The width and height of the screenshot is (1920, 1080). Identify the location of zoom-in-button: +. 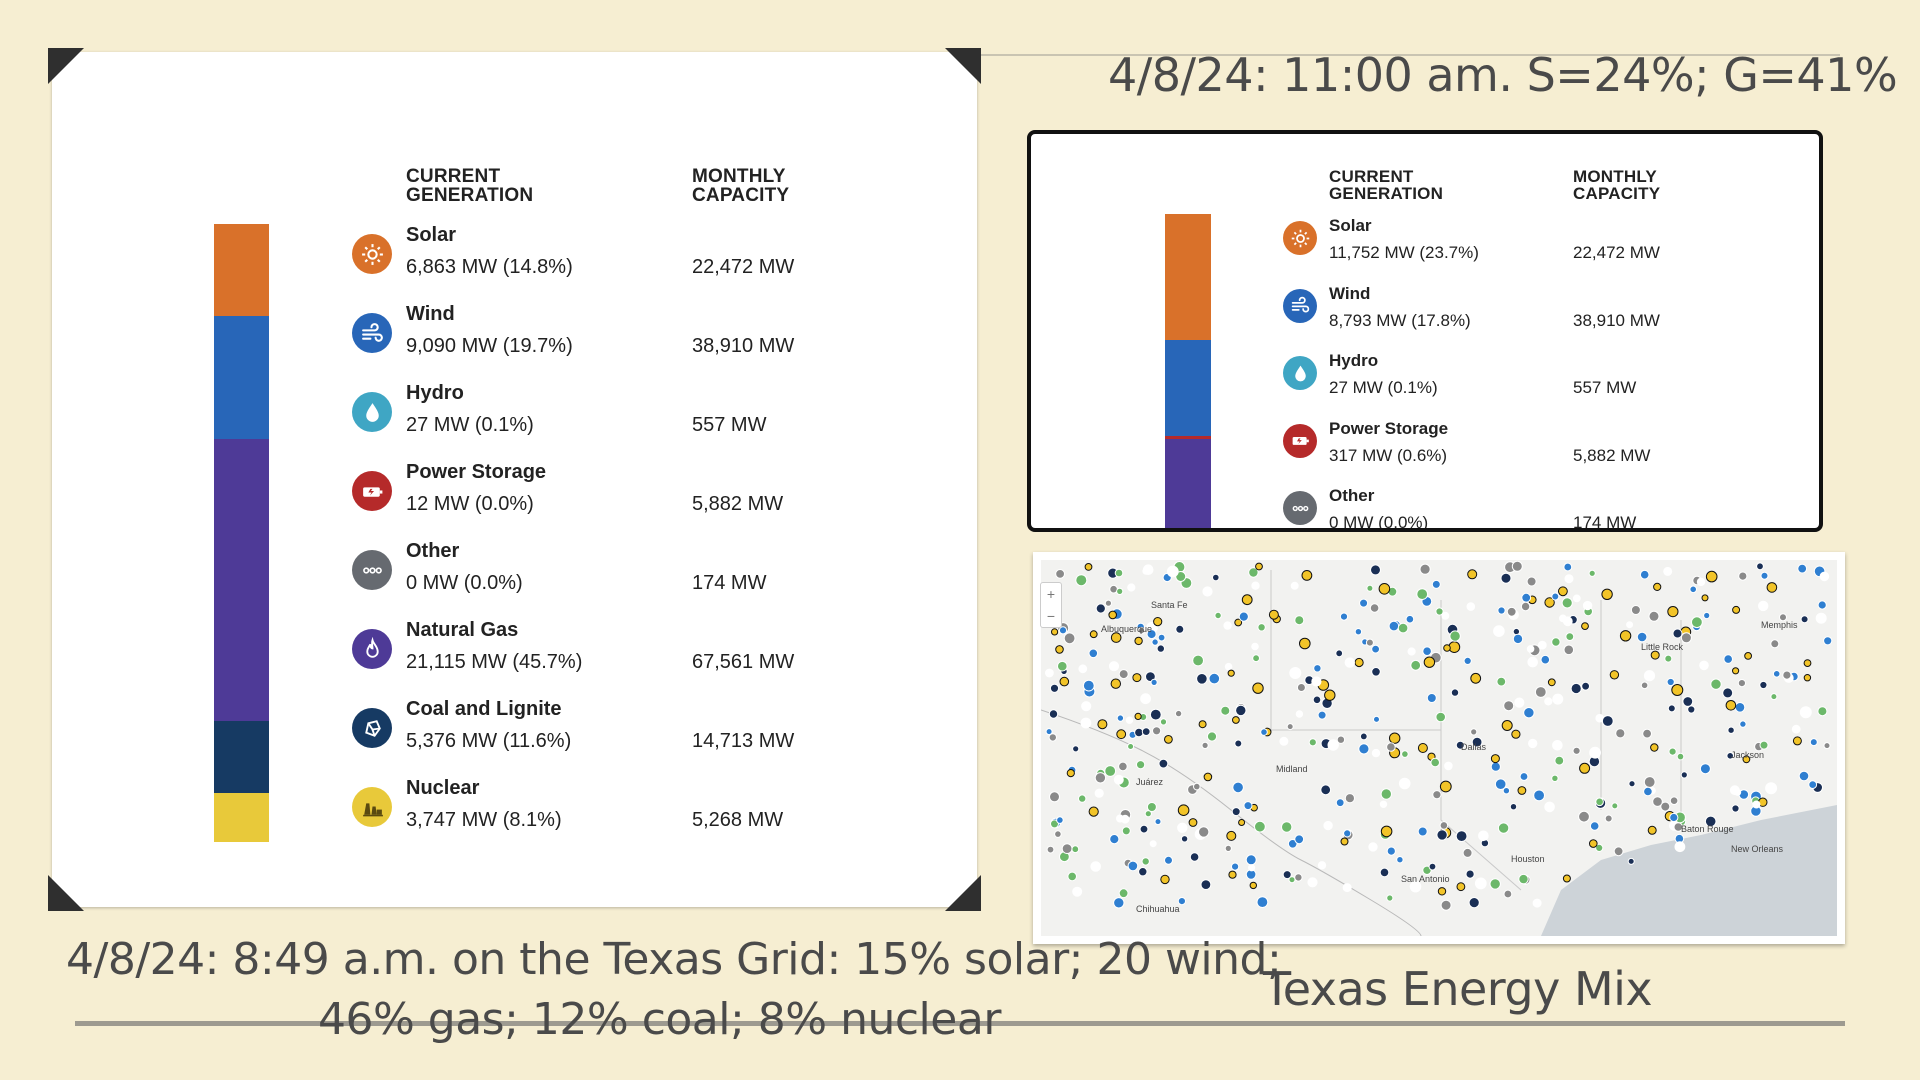
(1051, 594).